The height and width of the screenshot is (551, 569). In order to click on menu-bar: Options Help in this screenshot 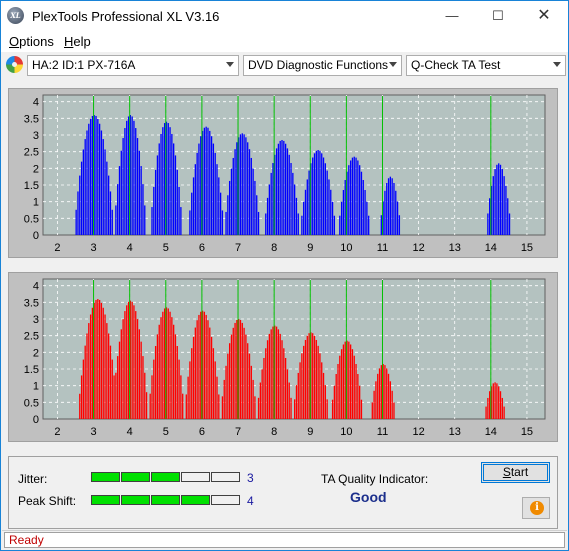, I will do `click(284, 41)`.